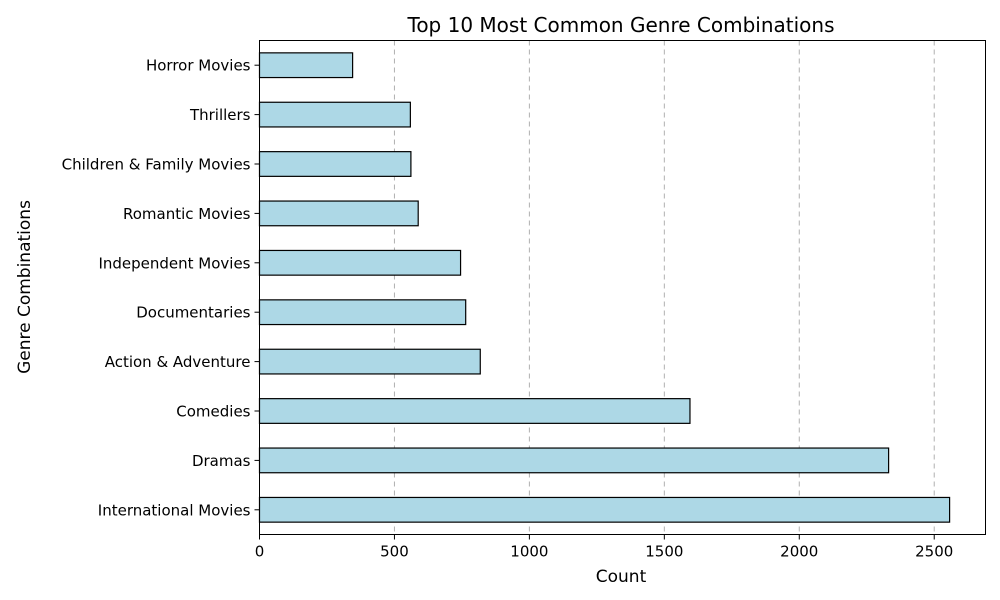 This screenshot has height=600, width=1000. What do you see at coordinates (156, 165) in the screenshot?
I see `y-tick-label: Children & Family Movies` at bounding box center [156, 165].